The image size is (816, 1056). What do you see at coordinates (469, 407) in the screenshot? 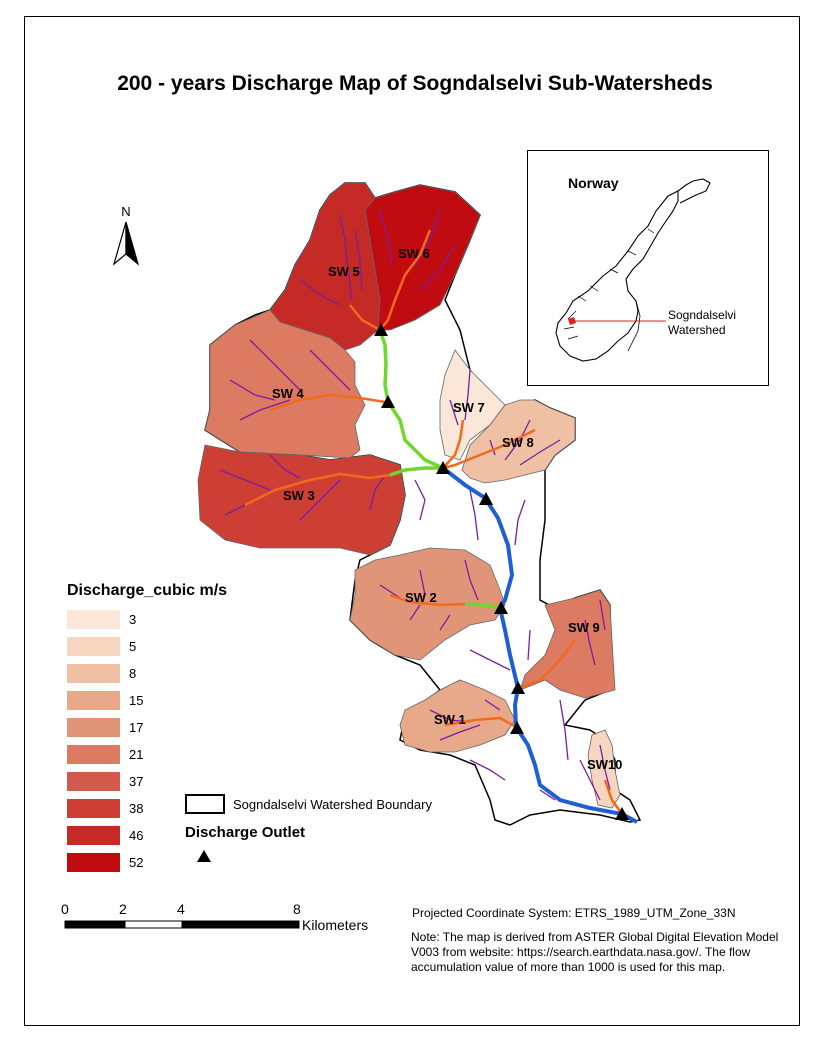
I see `sw-label: SW 7` at bounding box center [469, 407].